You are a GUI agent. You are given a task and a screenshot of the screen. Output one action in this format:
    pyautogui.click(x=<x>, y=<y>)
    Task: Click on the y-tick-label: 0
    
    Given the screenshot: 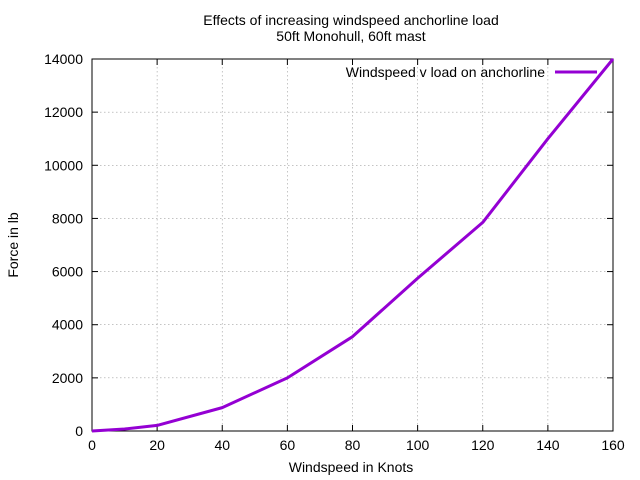 What is the action you would take?
    pyautogui.click(x=79, y=431)
    